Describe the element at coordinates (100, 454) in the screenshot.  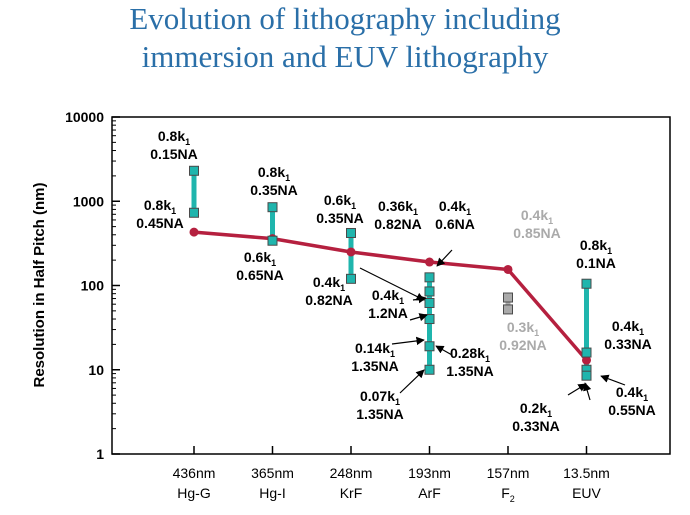
I see `y-tick-label: 1` at that location.